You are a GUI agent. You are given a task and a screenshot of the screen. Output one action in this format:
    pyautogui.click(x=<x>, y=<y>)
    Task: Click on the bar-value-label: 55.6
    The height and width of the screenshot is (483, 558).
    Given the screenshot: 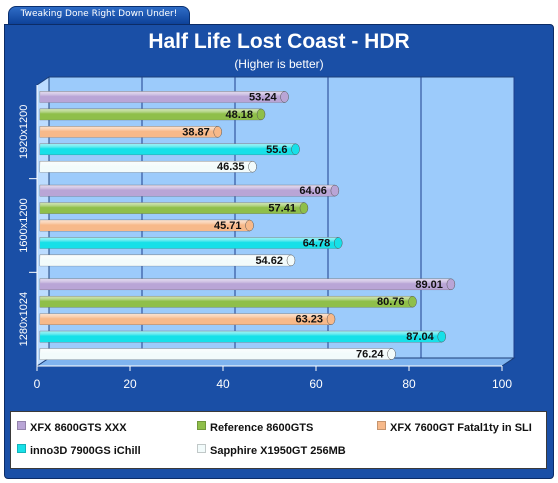 What is the action you would take?
    pyautogui.click(x=276, y=150)
    